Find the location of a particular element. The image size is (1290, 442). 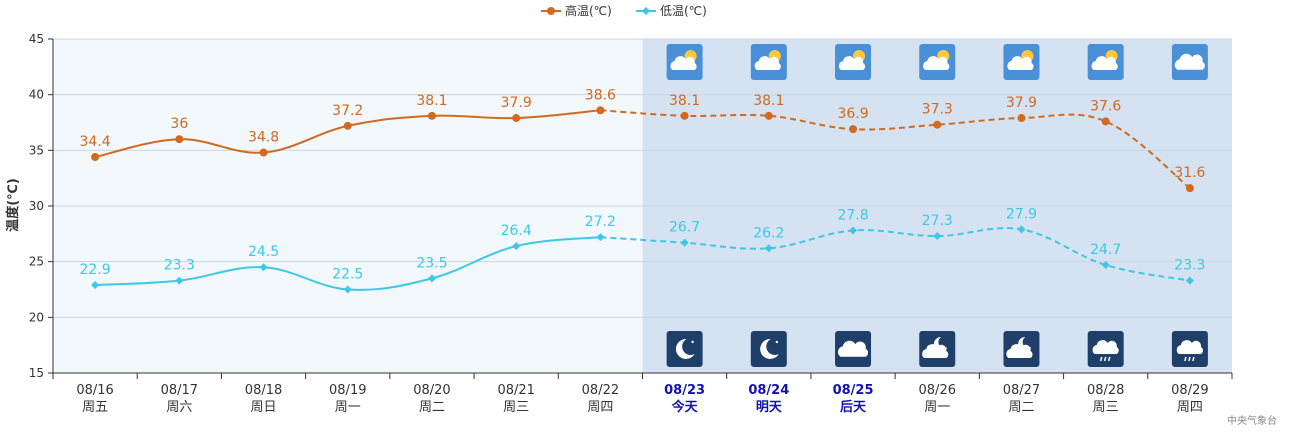

x-tick-date: 08/25 is located at coordinates (853, 390).